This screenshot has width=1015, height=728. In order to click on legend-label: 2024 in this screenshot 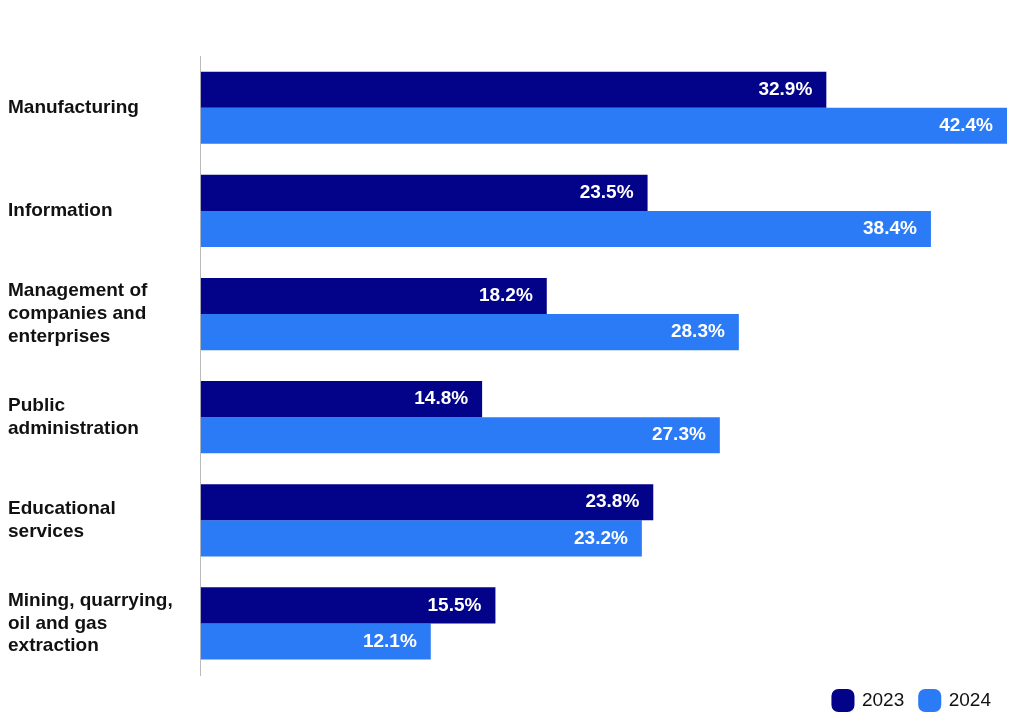, I will do `click(970, 699)`.